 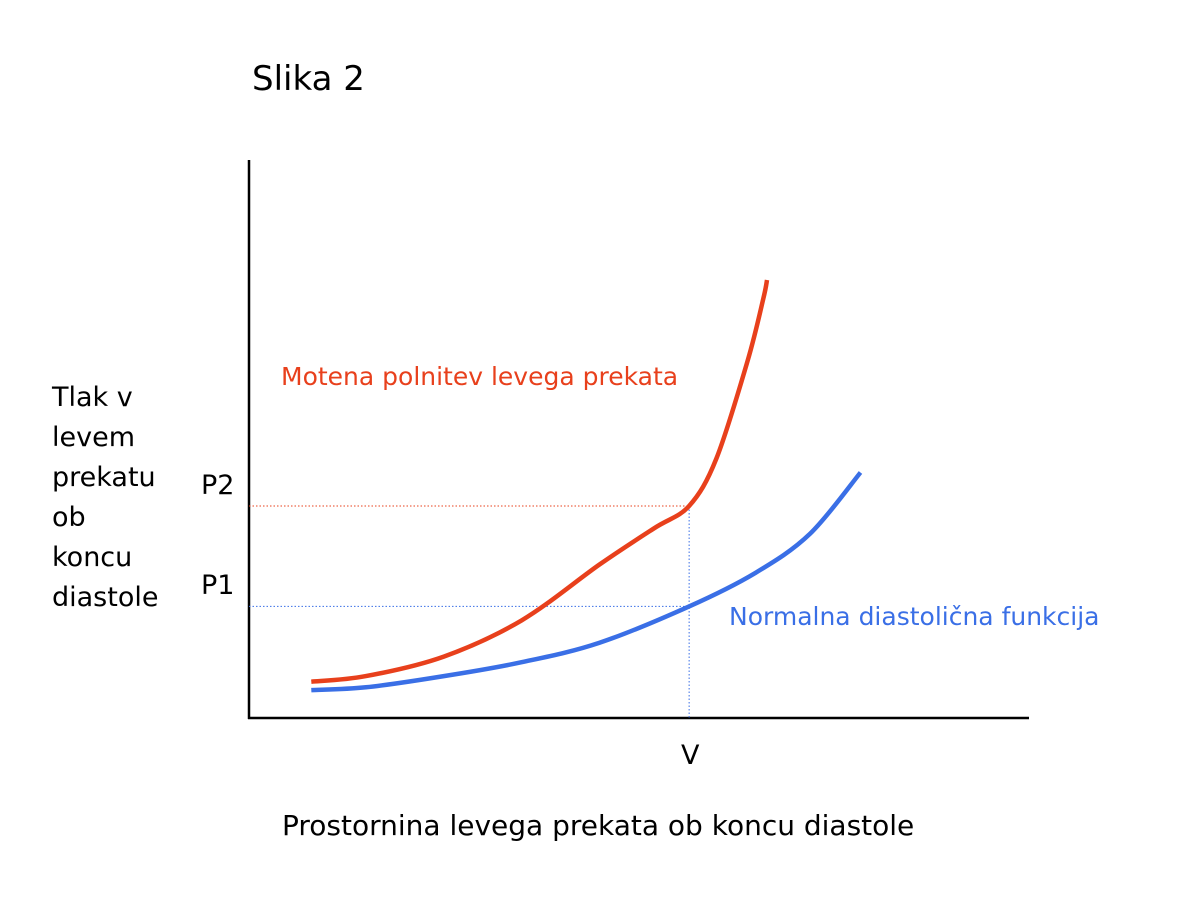 I want to click on y-axis-label: Tlak v levem prekatu ob koncu diastole, so click(x=105, y=497).